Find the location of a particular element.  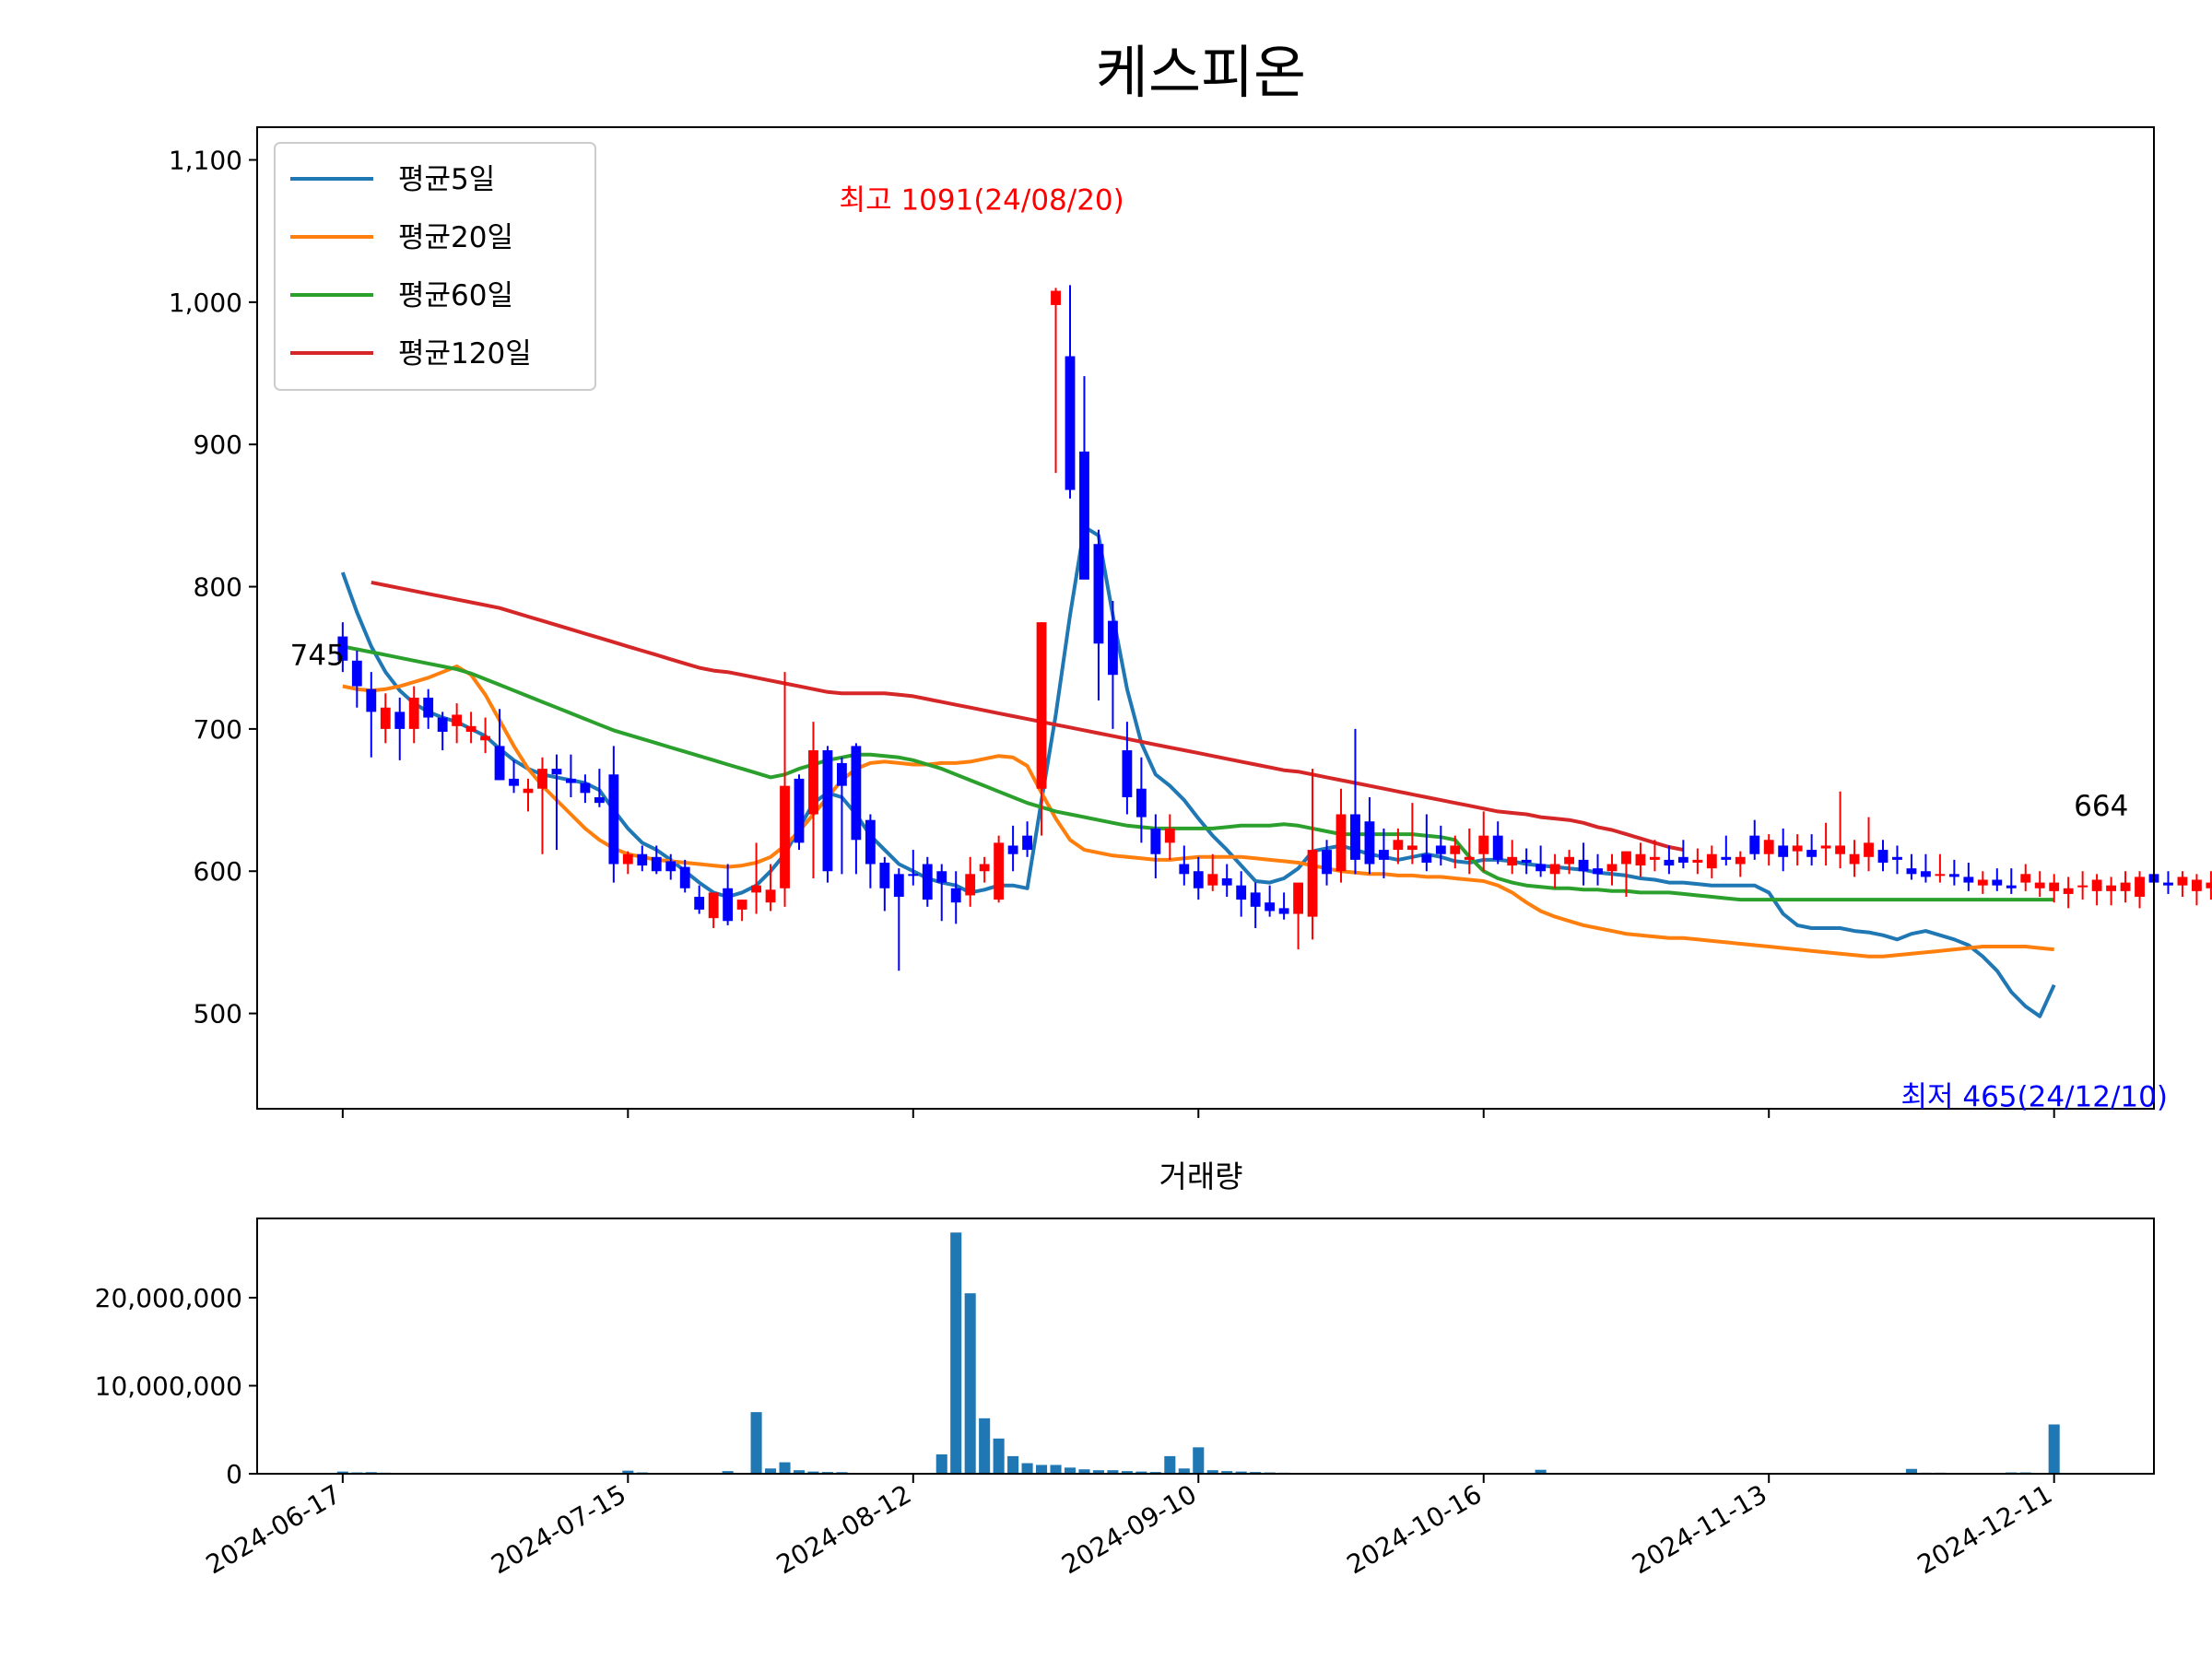

legend-label-ma5: 평균5일 is located at coordinates (446, 179).